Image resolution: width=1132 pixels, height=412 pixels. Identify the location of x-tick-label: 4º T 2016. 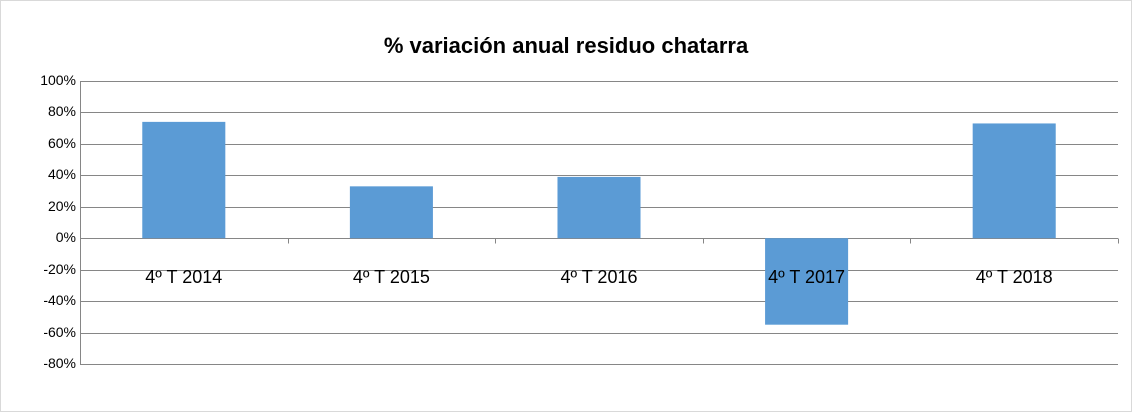
(599, 277).